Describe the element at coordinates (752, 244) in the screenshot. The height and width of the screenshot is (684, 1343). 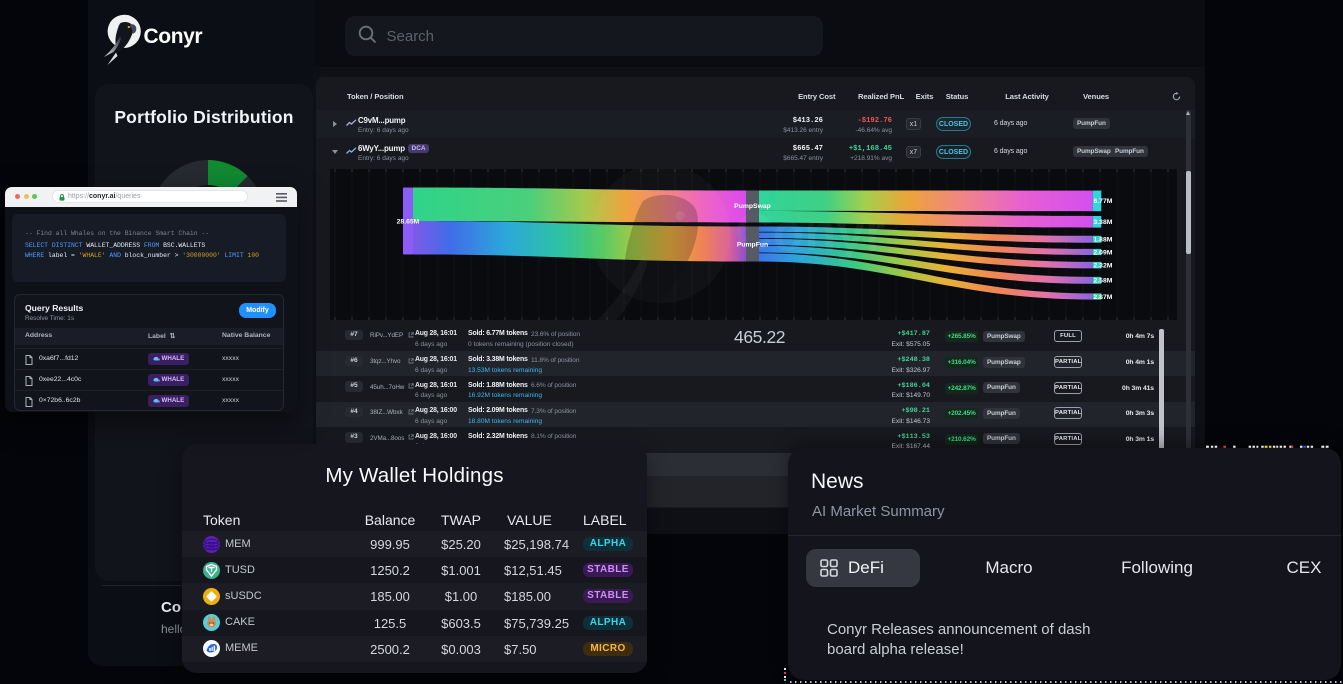
I see `svg-text: PumpFun` at that location.